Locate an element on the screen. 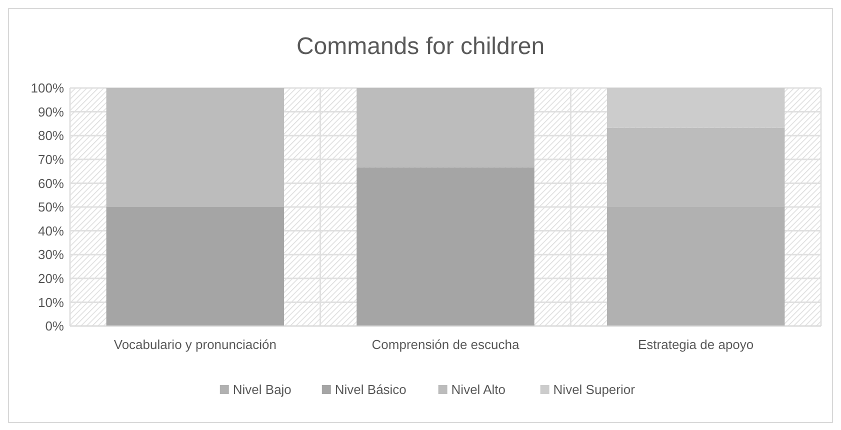 The image size is (841, 430). y-tick-label: 90% is located at coordinates (51, 112).